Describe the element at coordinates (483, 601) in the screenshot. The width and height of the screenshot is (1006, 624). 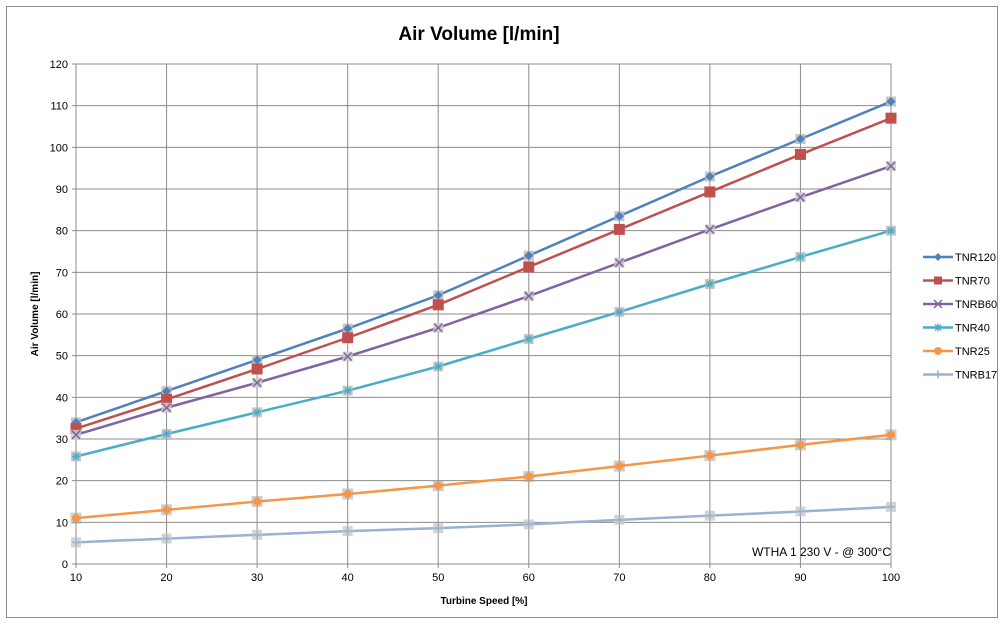
I see `x-axis-title: Turbine Speed [%]` at that location.